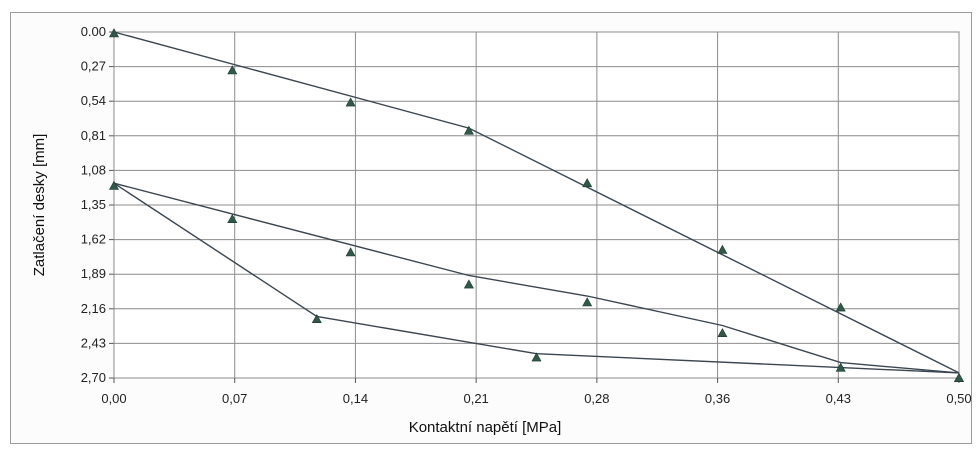 This screenshot has height=450, width=976. Describe the element at coordinates (596, 398) in the screenshot. I see `x-tick-label: 0,28` at that location.